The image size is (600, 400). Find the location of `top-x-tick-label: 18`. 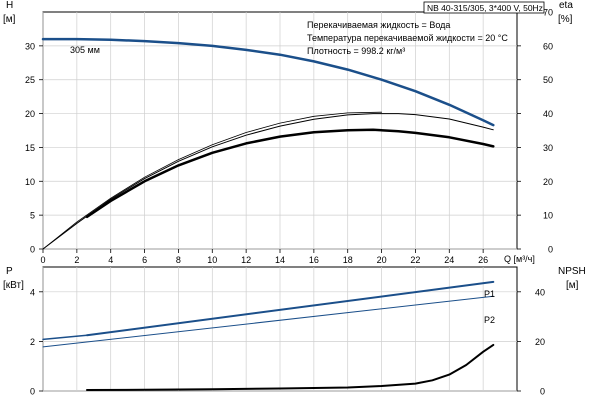

top-x-tick-label: 18 is located at coordinates (348, 260).